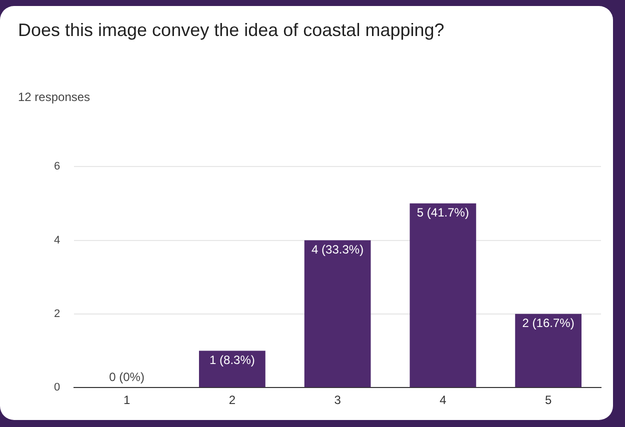  What do you see at coordinates (54, 97) in the screenshot?
I see `chart-subtitle: 12 responses` at bounding box center [54, 97].